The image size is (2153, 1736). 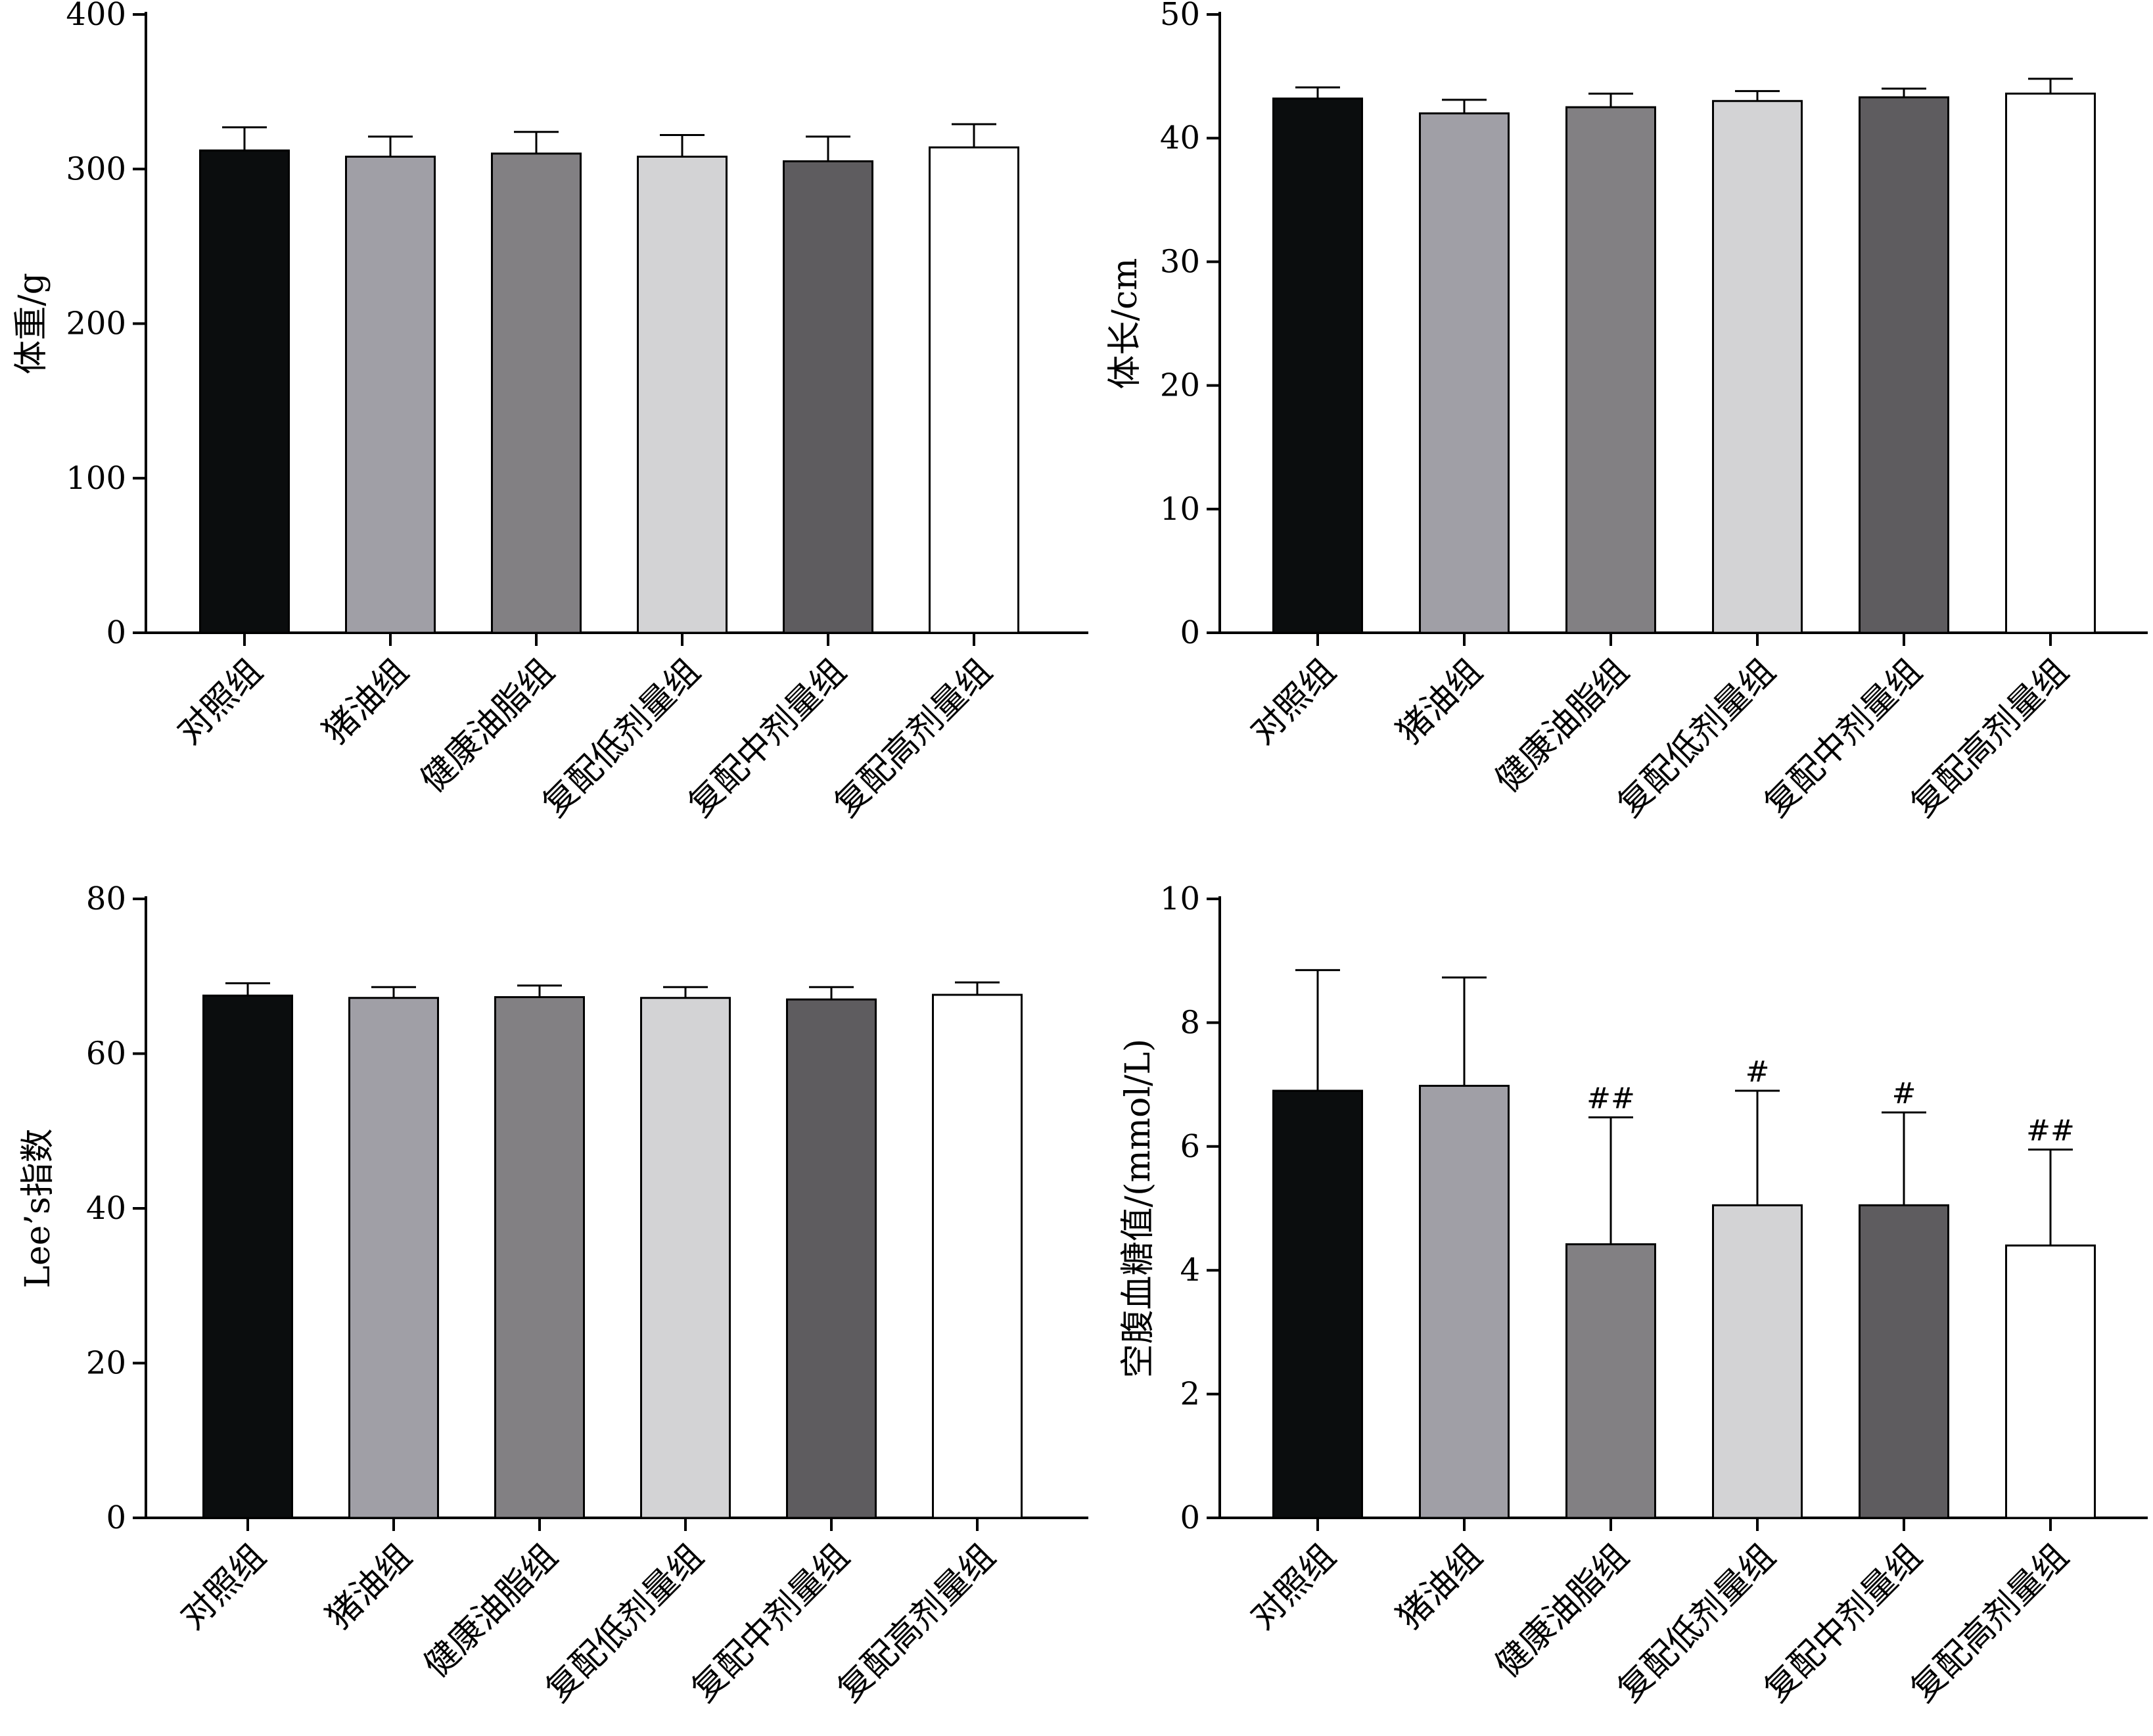 What do you see at coordinates (38, 1208) in the screenshot?
I see `y-axis-title: Lee’s指数` at bounding box center [38, 1208].